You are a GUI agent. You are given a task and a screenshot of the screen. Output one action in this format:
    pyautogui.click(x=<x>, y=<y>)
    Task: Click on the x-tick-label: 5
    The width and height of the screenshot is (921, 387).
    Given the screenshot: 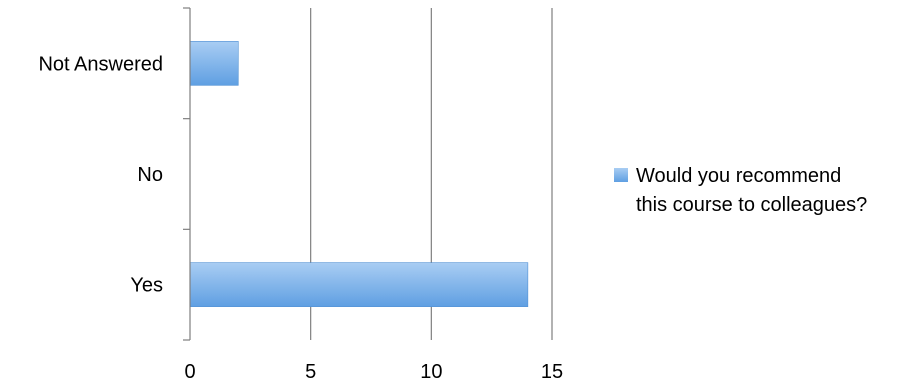 What is the action you would take?
    pyautogui.click(x=310, y=372)
    